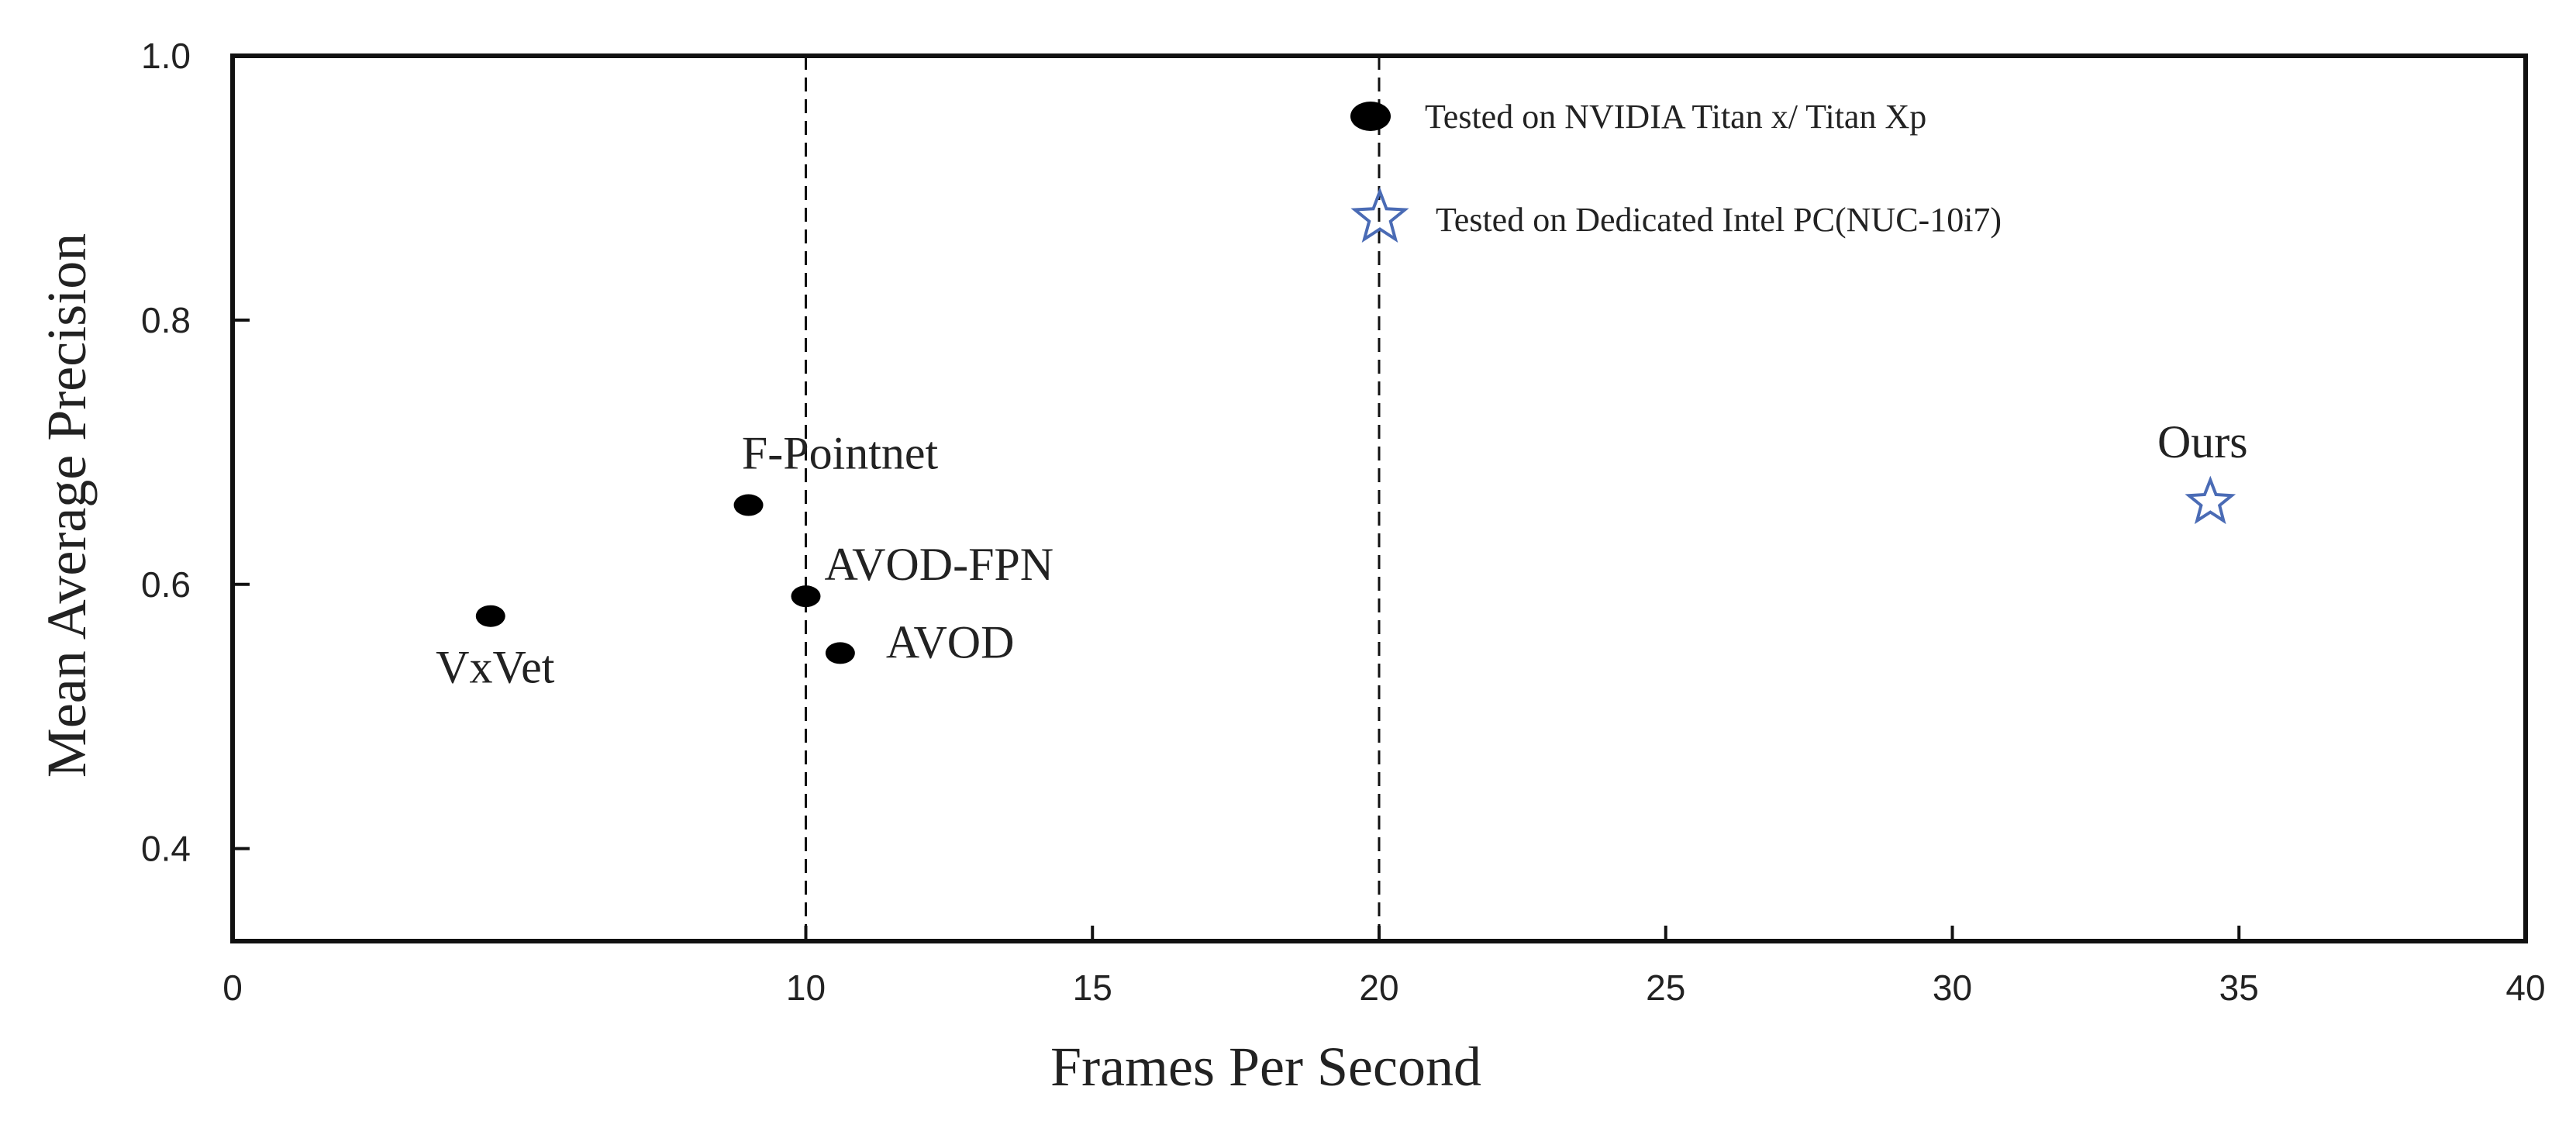 Image resolution: width=2576 pixels, height=1121 pixels. What do you see at coordinates (67, 505) in the screenshot?
I see `y-axis-label: Mean Average Precision` at bounding box center [67, 505].